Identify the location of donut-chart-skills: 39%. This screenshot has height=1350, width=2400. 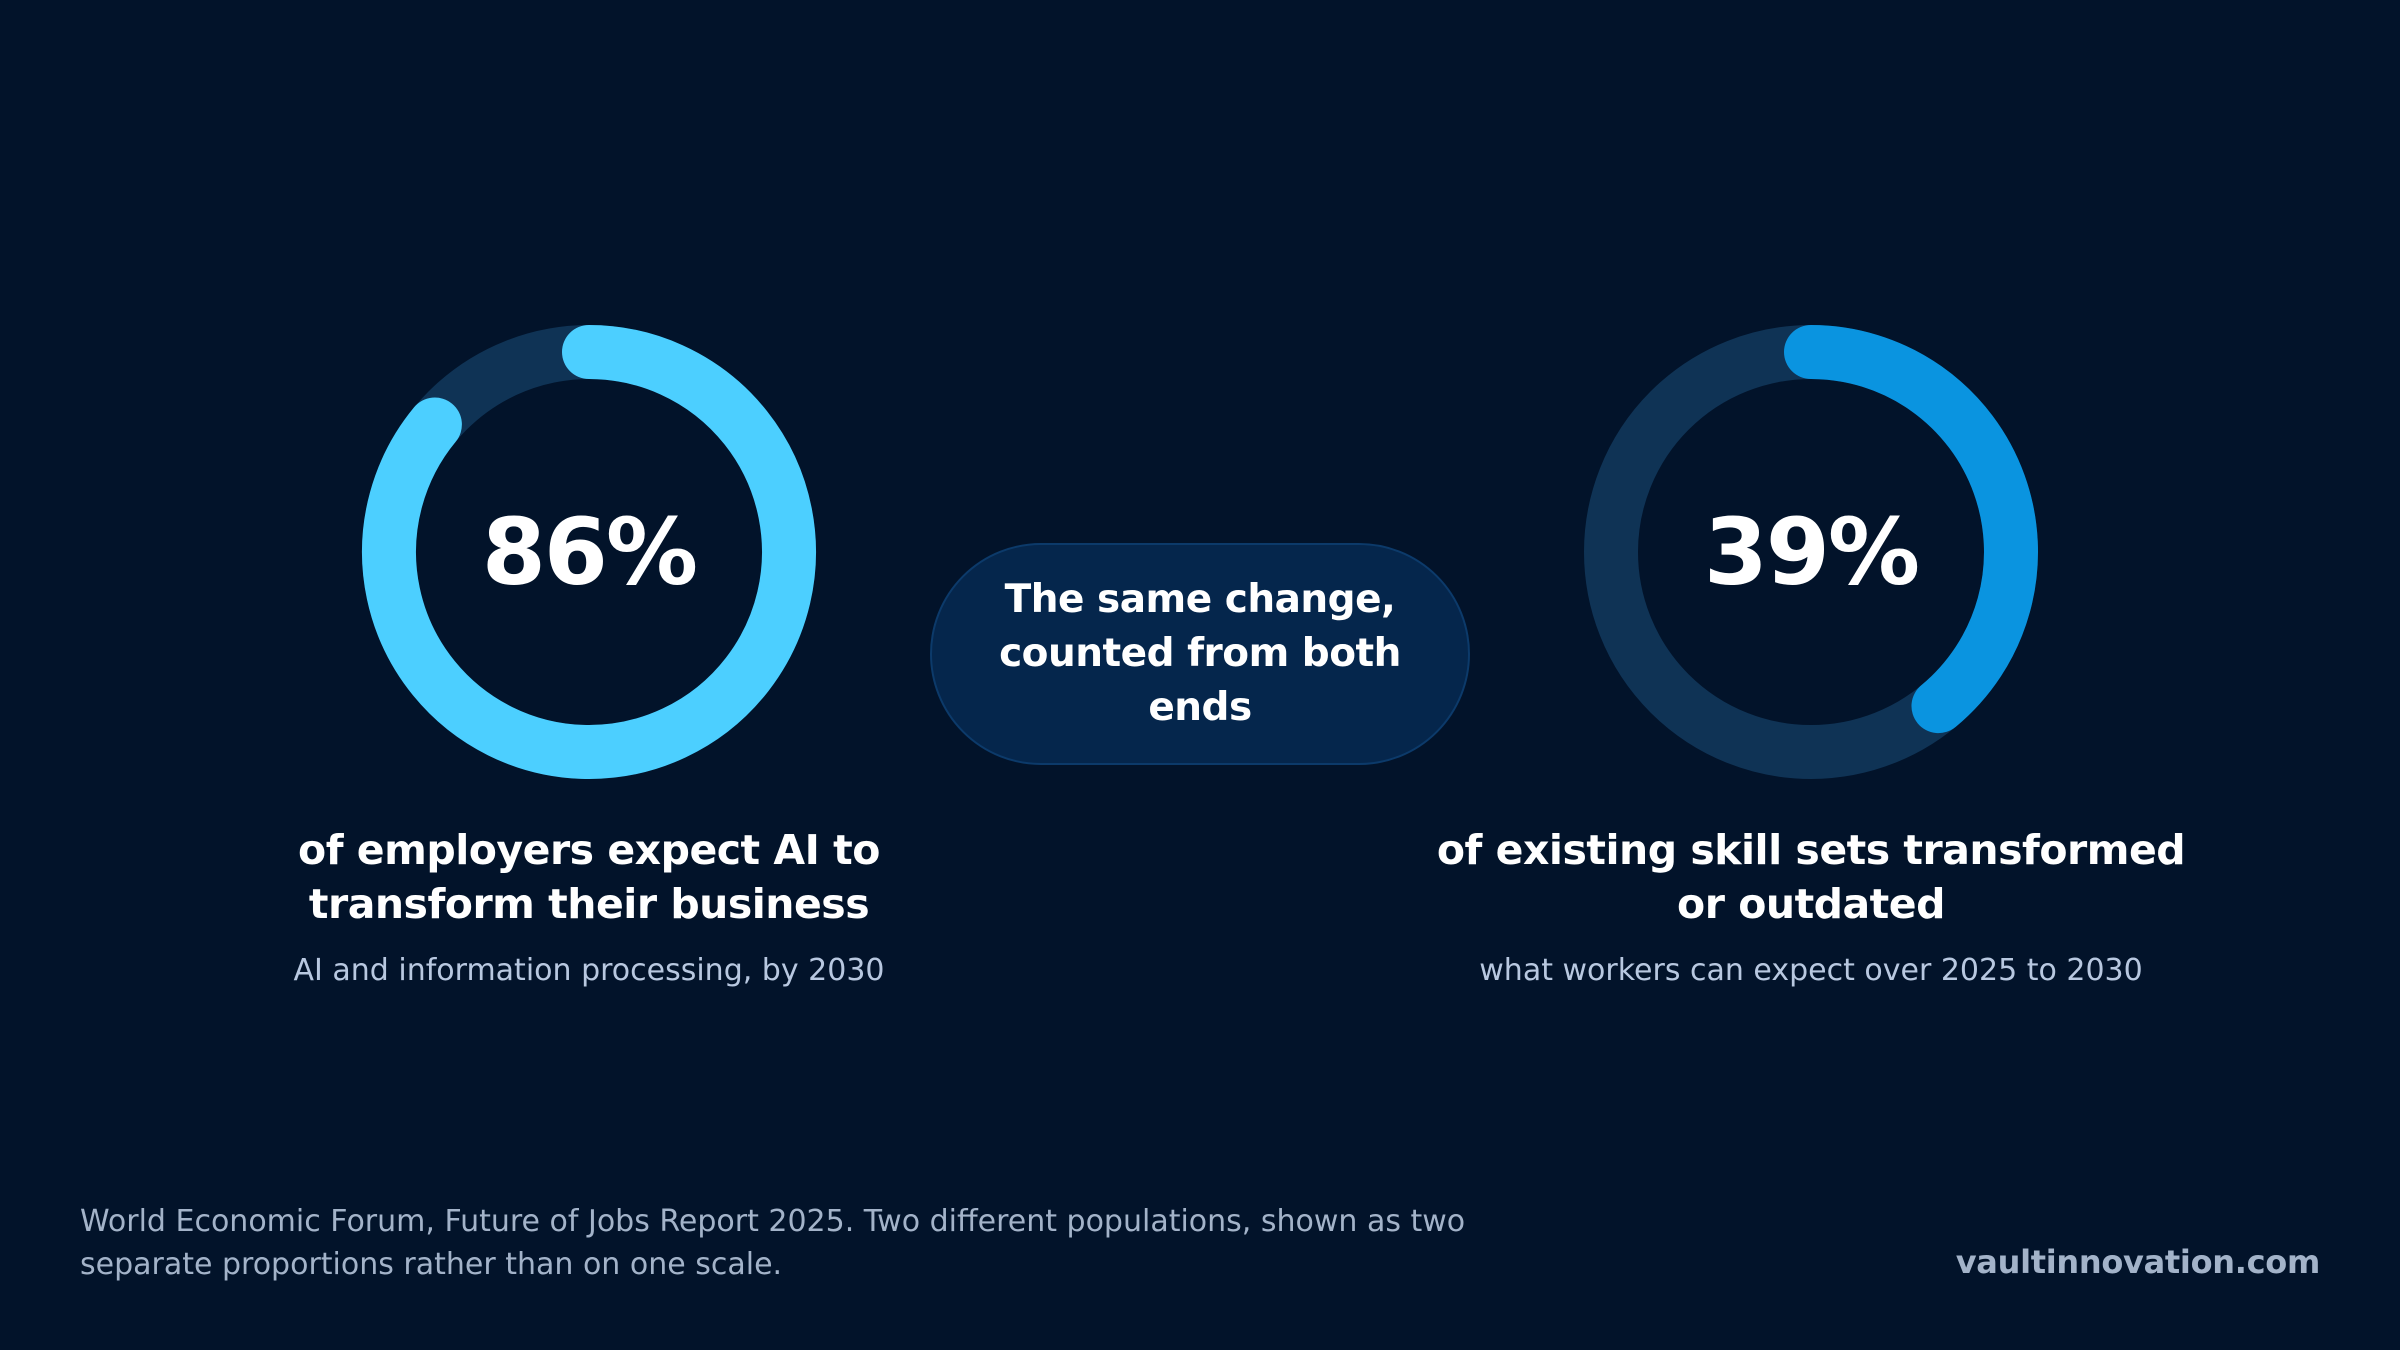
(1811, 552).